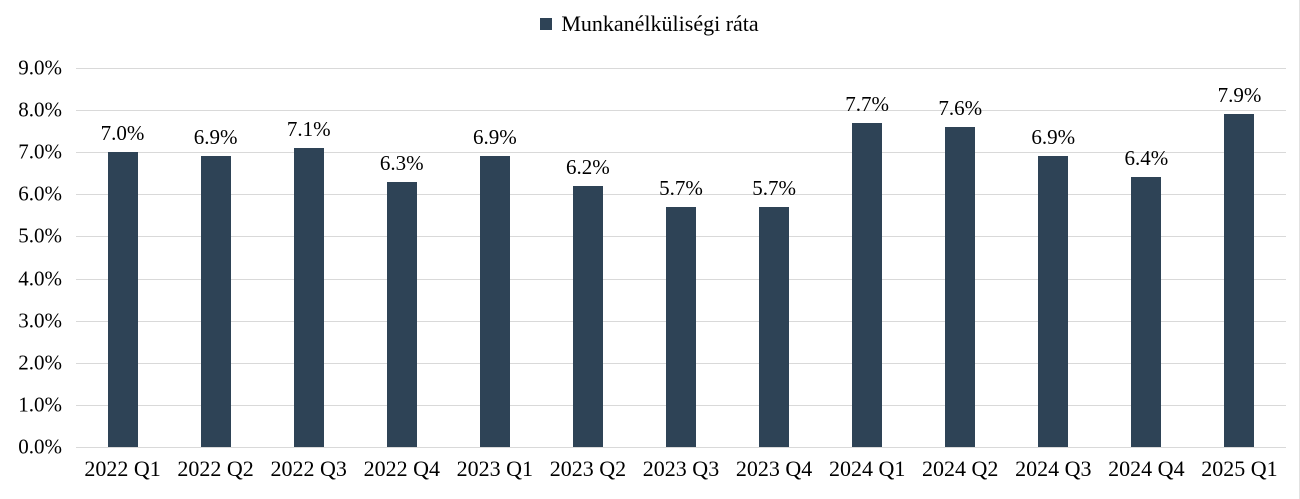 The image size is (1300, 499). Describe the element at coordinates (40, 404) in the screenshot. I see `y-axis-tick-label: 1.0%` at that location.